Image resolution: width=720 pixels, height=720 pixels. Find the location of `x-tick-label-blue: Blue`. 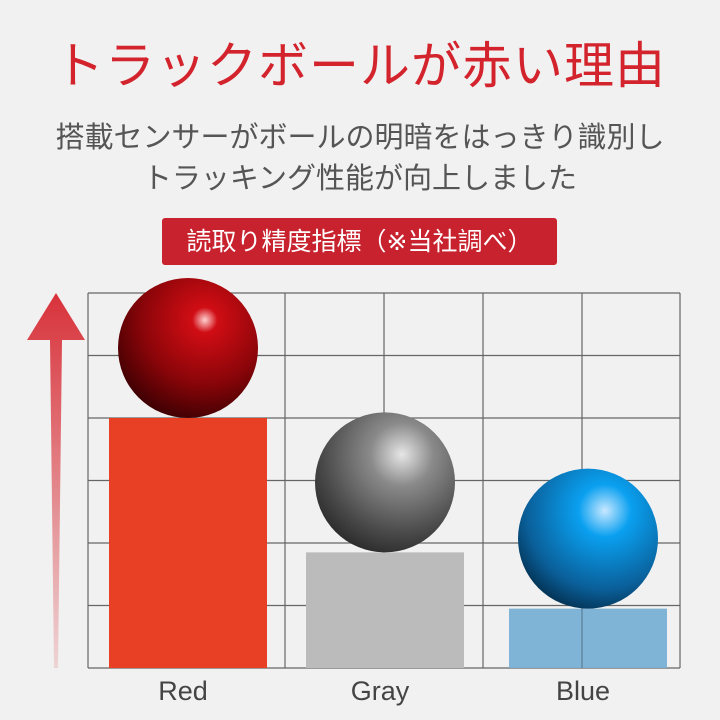

x-tick-label-blue: Blue is located at coordinates (583, 691).